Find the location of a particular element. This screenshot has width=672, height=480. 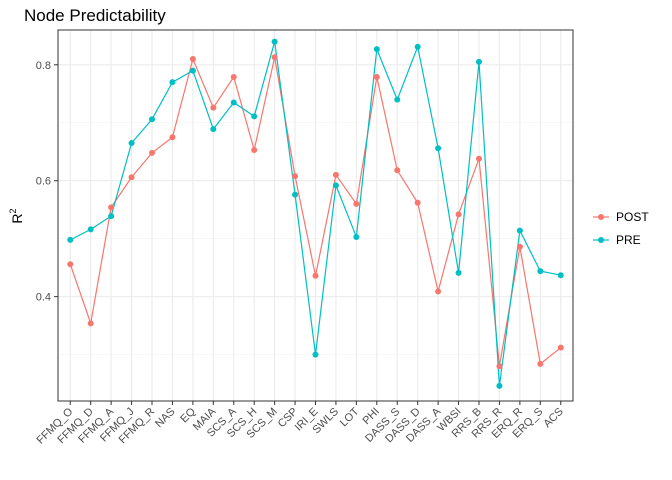

y-axis: 0.4 0.6 0.8 is located at coordinates (47, 182).